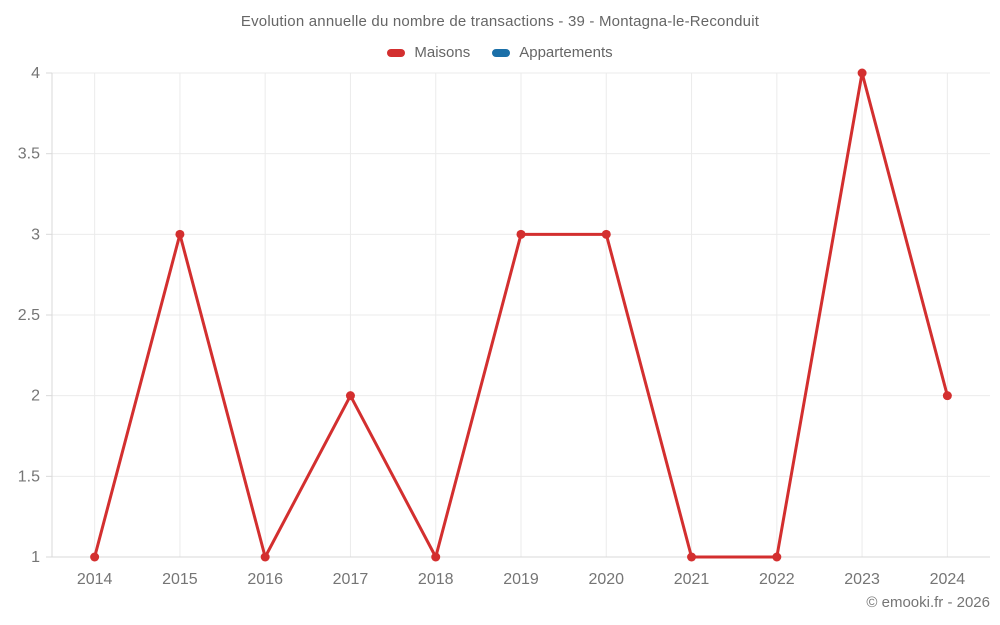 The height and width of the screenshot is (625, 1000). I want to click on legend-item-appartements: Appartements, so click(552, 52).